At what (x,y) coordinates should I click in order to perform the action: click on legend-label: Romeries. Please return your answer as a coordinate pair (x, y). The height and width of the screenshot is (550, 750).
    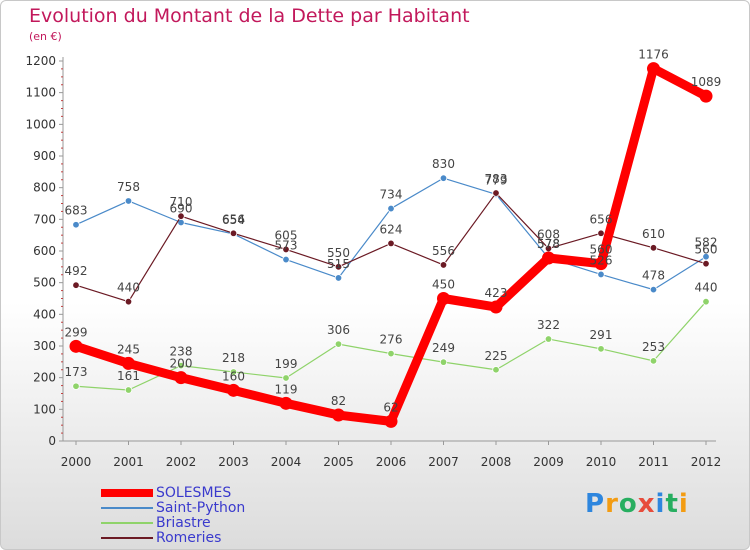
    Looking at the image, I should click on (189, 538).